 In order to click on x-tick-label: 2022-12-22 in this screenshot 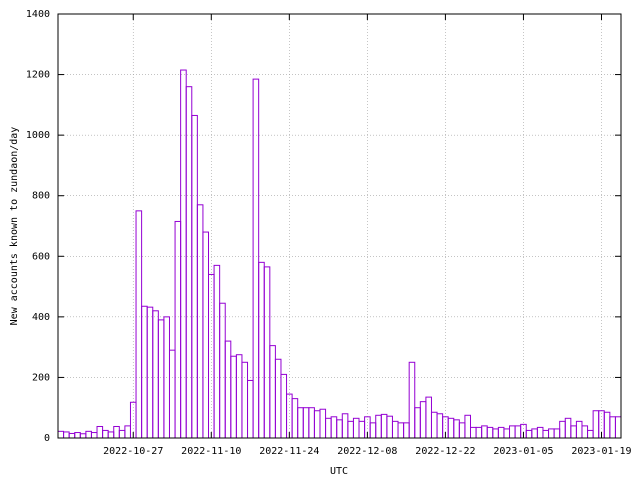, I will do `click(445, 451)`.